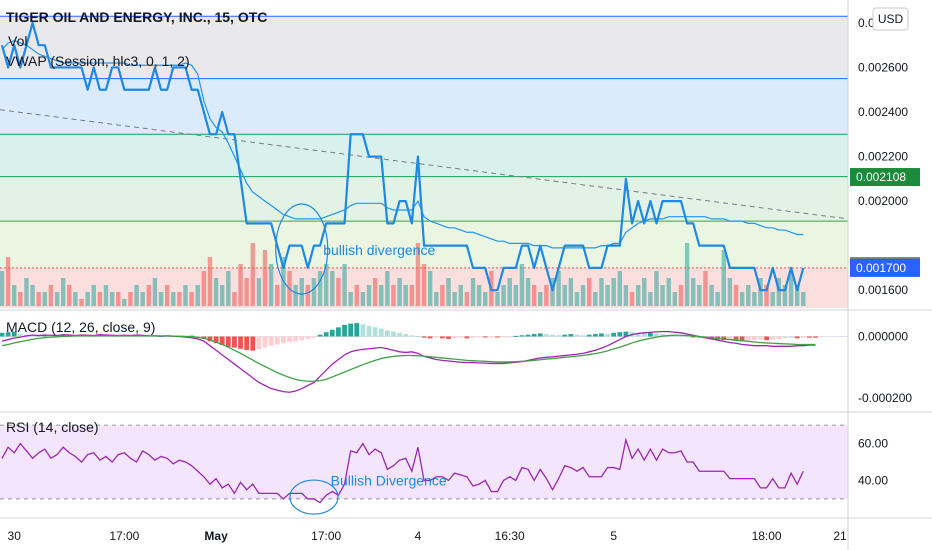 The image size is (932, 550). What do you see at coordinates (885, 177) in the screenshot?
I see `price-tag` at bounding box center [885, 177].